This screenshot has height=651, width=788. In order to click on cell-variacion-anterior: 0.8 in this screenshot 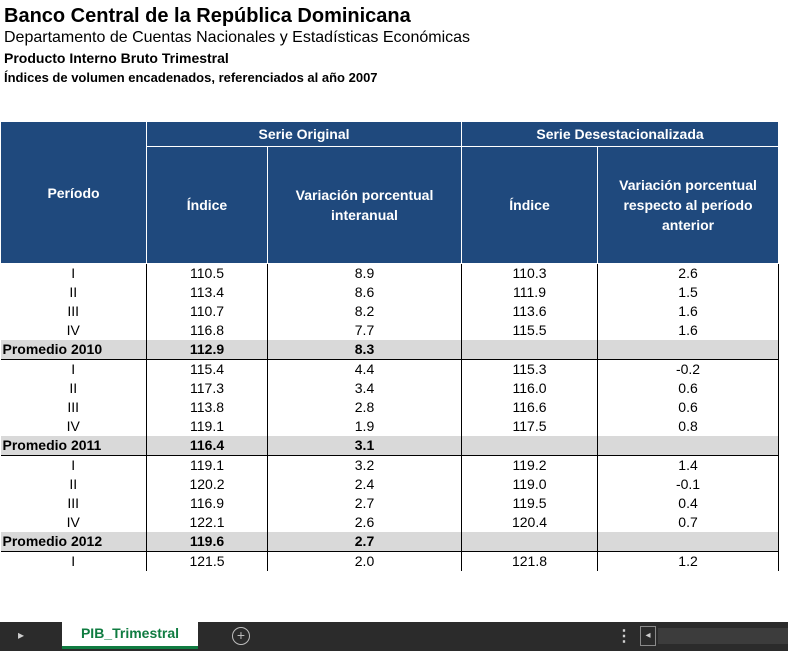, I will do `click(688, 426)`.